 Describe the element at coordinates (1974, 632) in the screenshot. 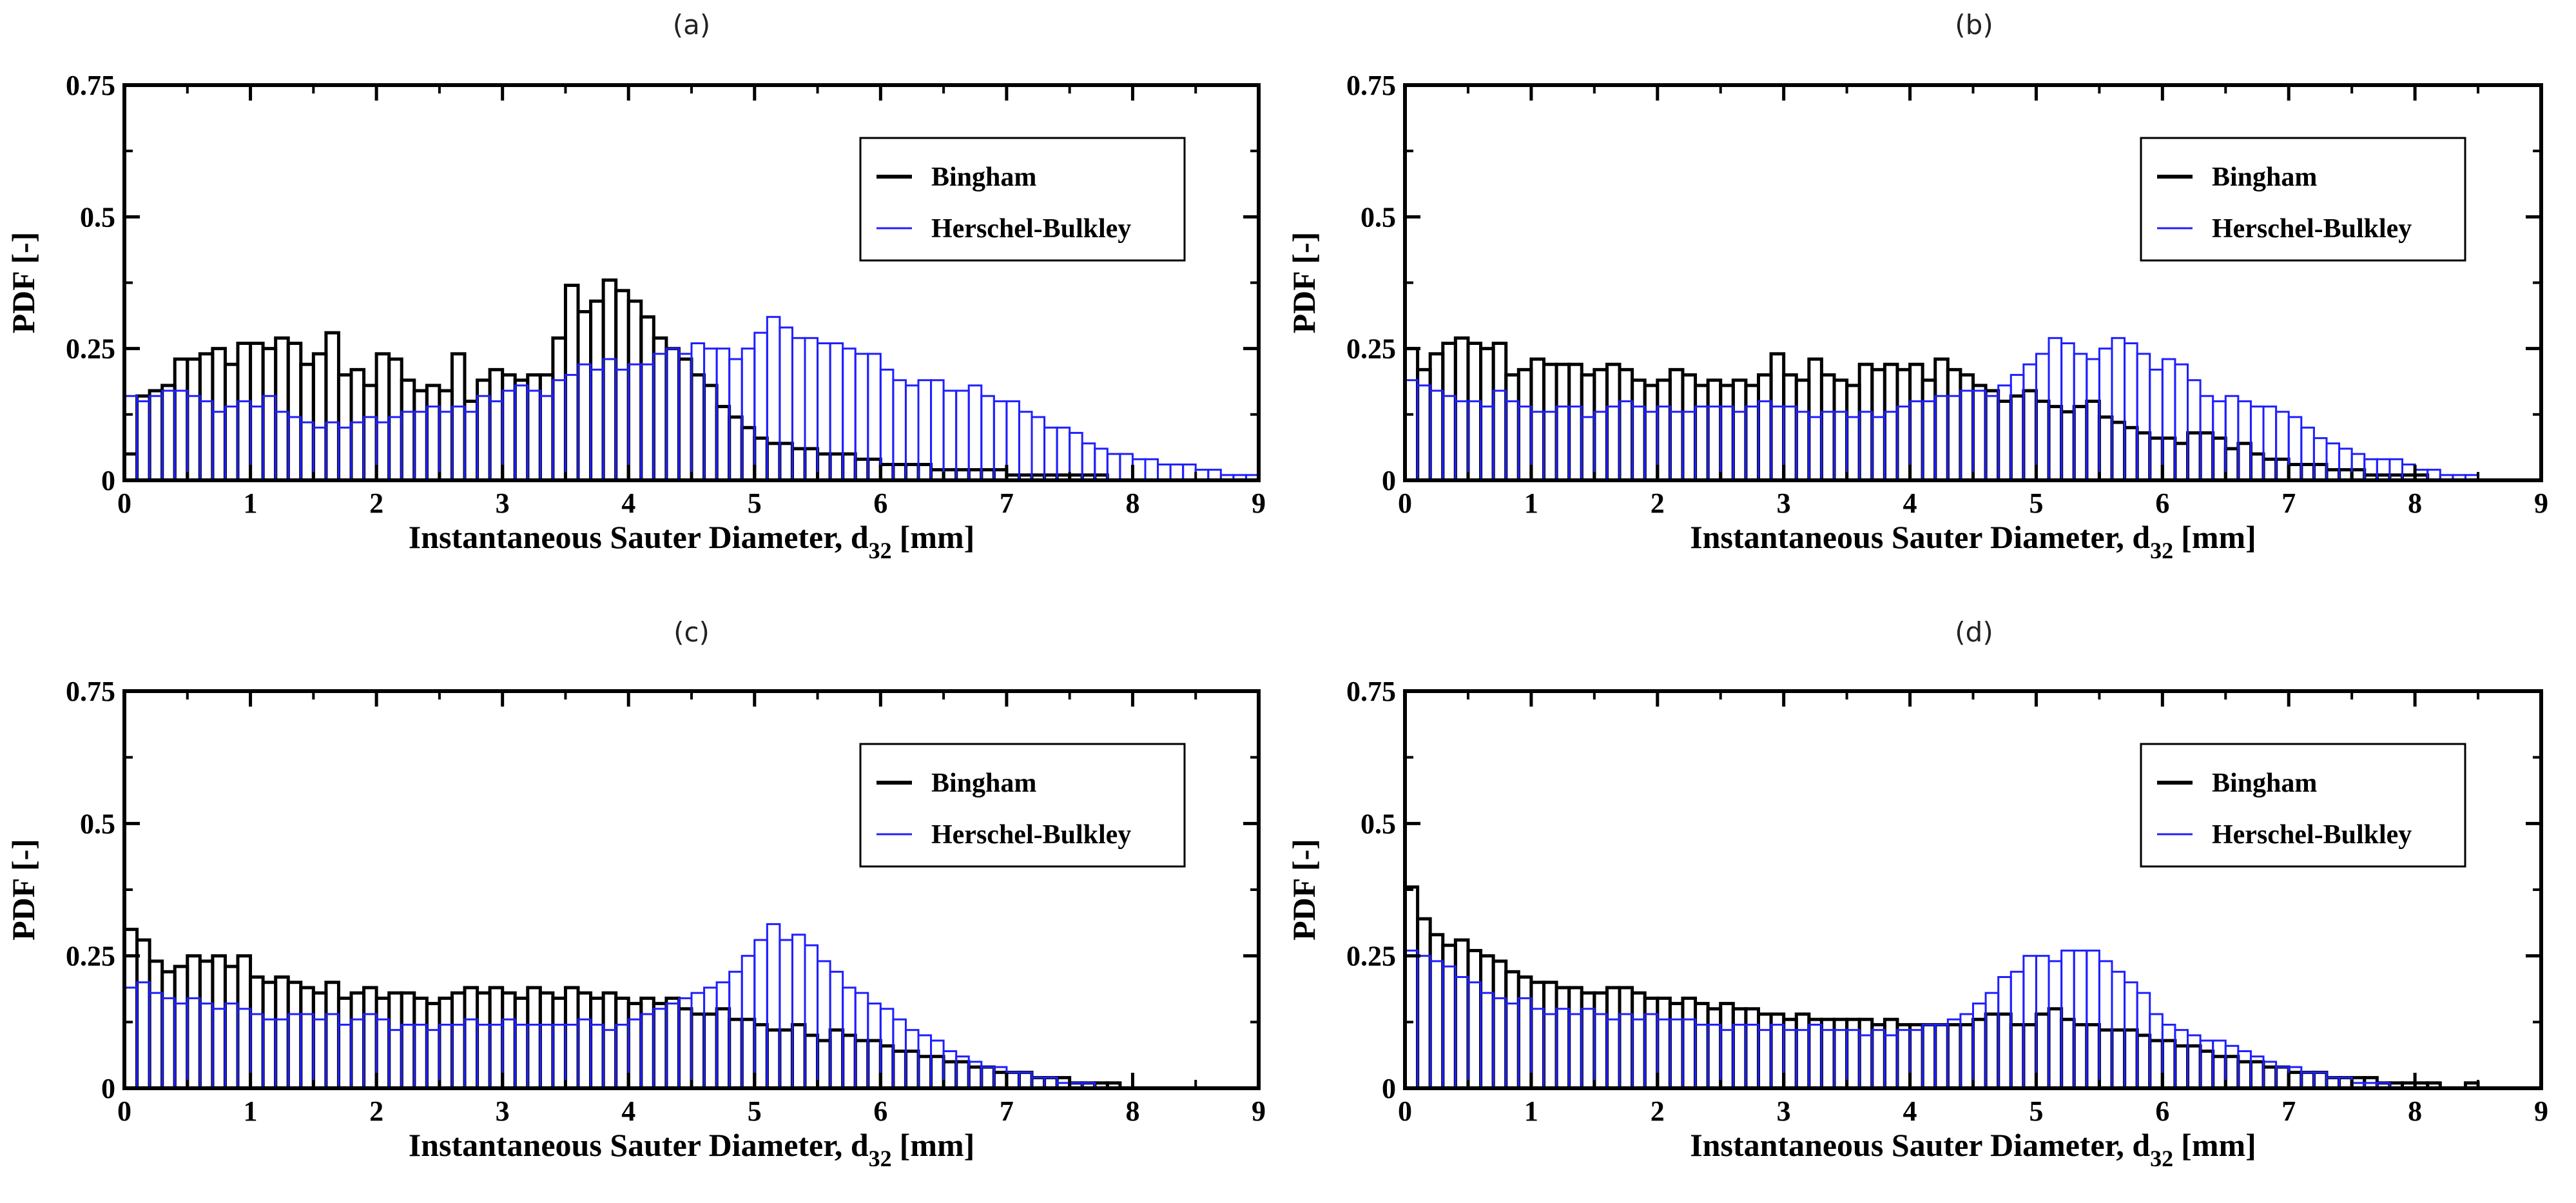

I see `panel-title: (d)` at that location.